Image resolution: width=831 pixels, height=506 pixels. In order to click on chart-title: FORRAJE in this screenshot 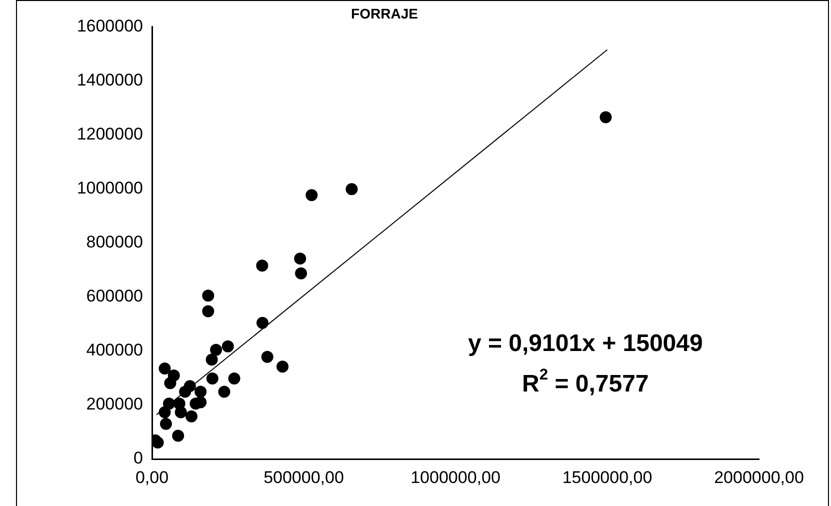, I will do `click(384, 13)`.